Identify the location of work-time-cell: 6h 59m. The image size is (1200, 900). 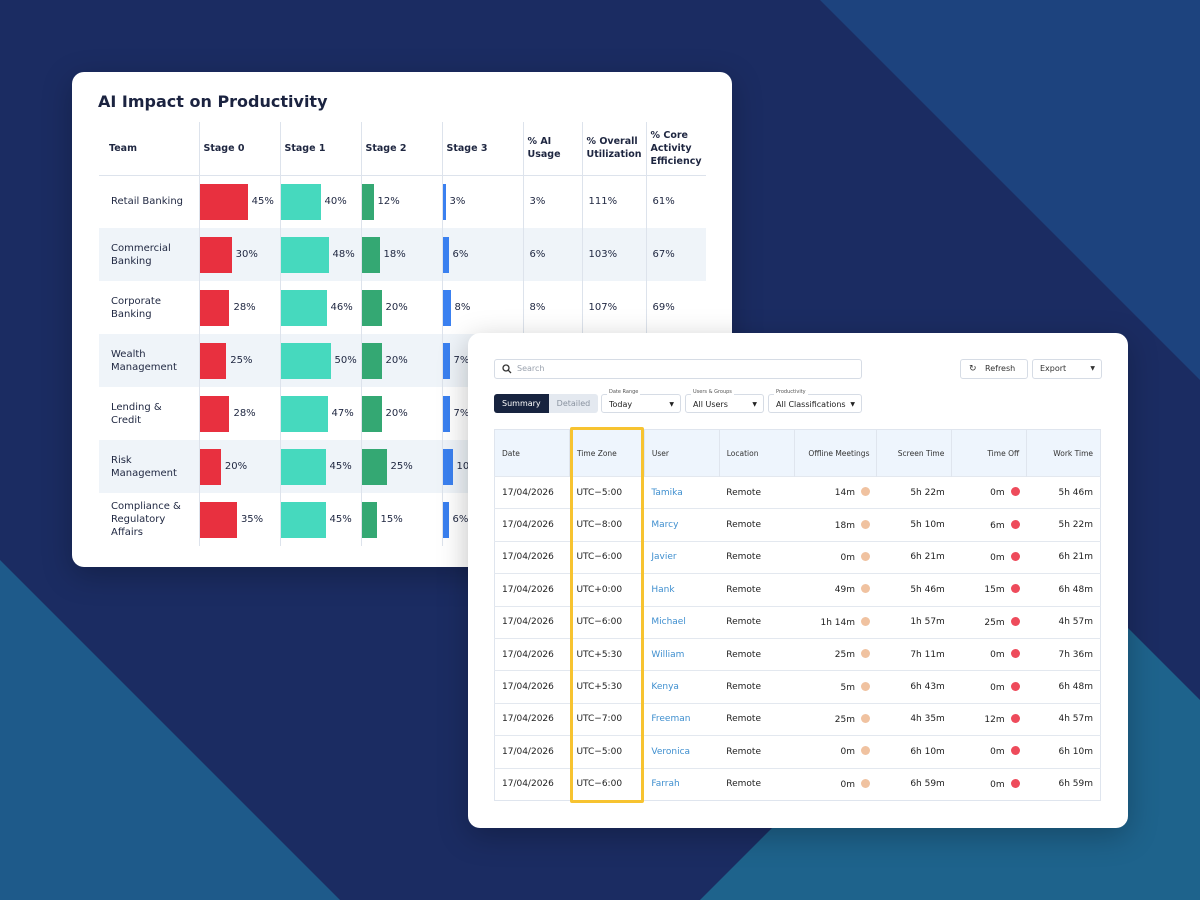
(1063, 784).